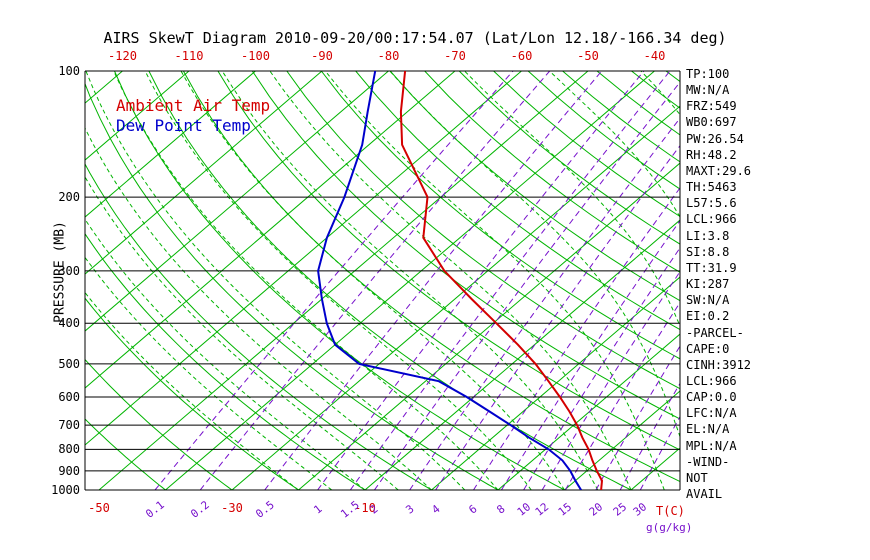 This screenshot has width=870, height=560. I want to click on index-line: KI:287, so click(708, 284).